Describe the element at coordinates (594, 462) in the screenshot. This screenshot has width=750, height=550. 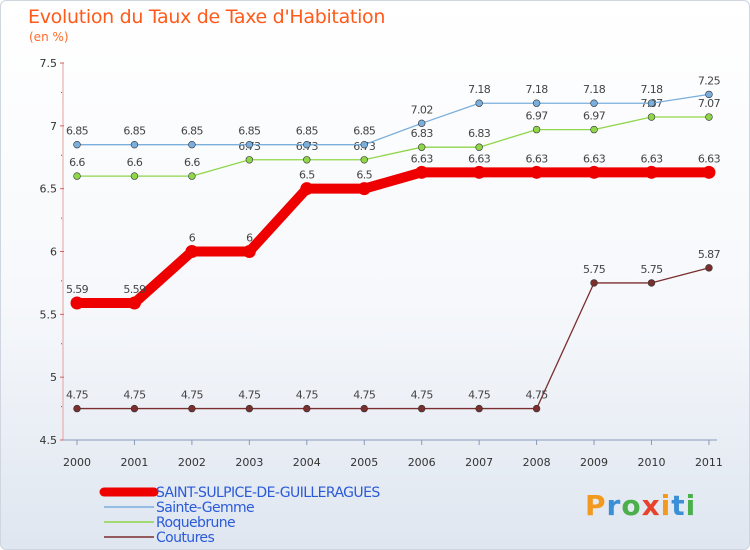
I see `x-tick-label: 2009` at that location.